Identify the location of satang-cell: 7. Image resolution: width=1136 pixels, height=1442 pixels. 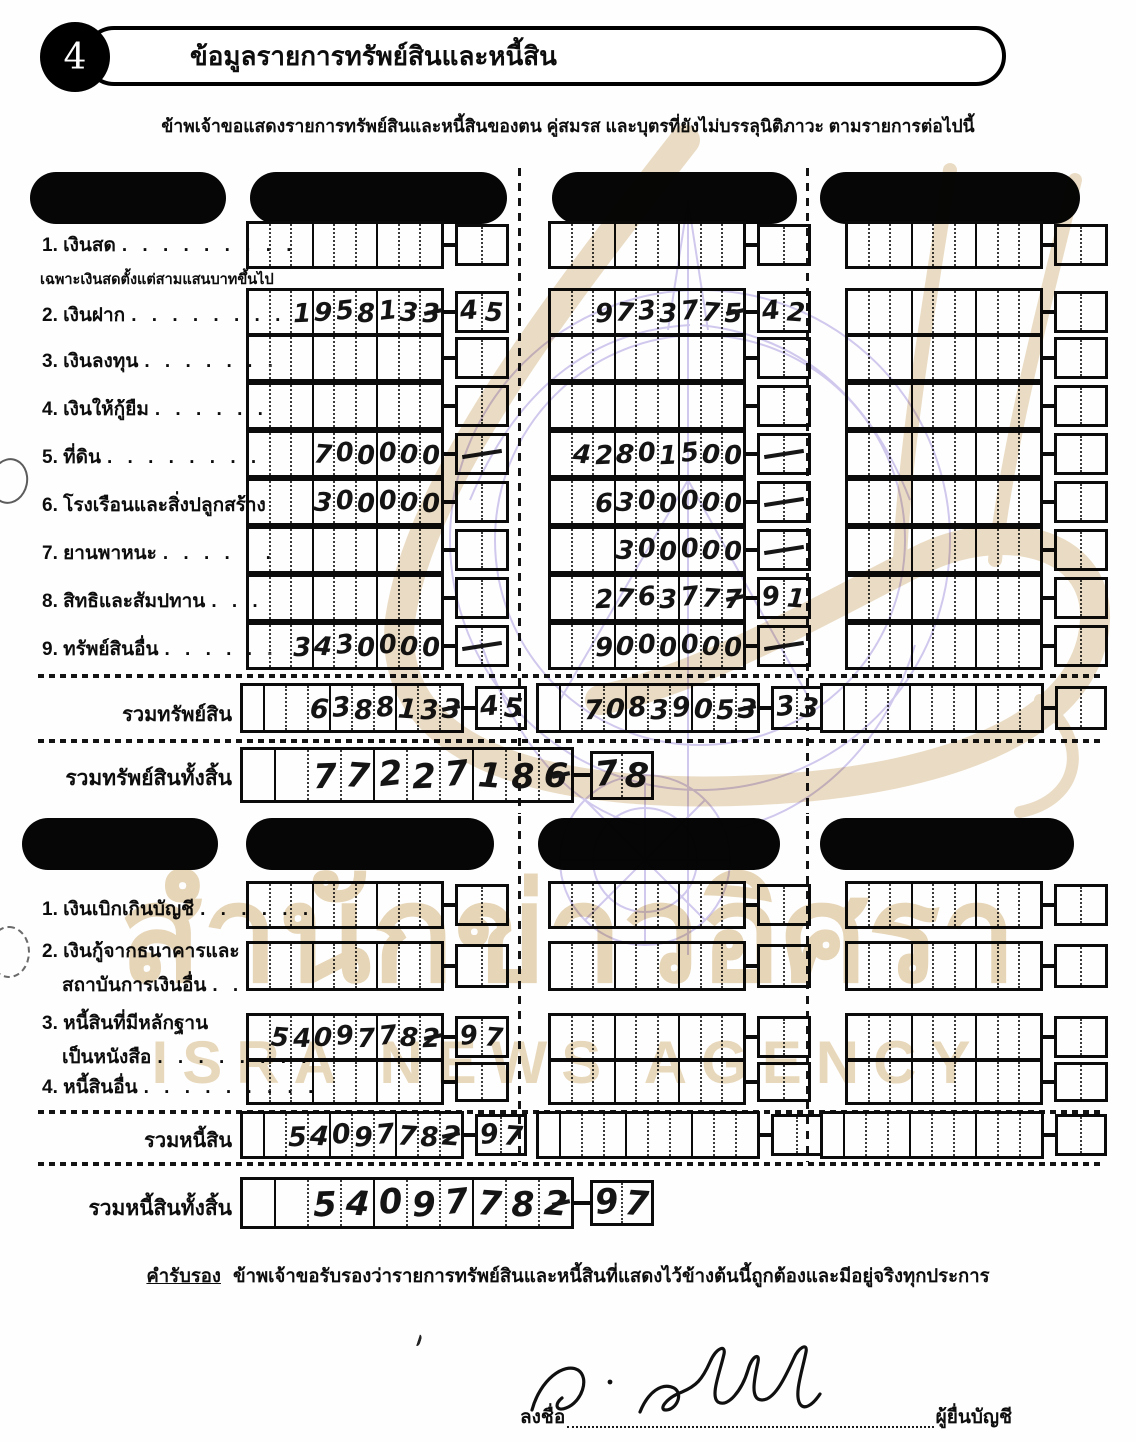
(493, 1037).